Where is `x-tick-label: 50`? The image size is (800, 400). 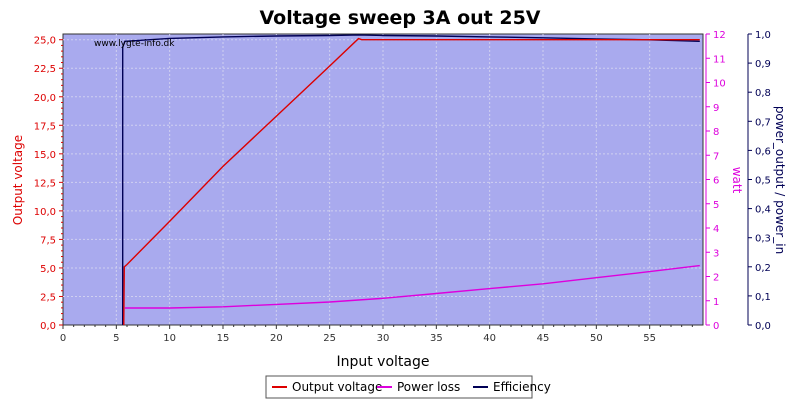 x-tick-label: 50 is located at coordinates (596, 338).